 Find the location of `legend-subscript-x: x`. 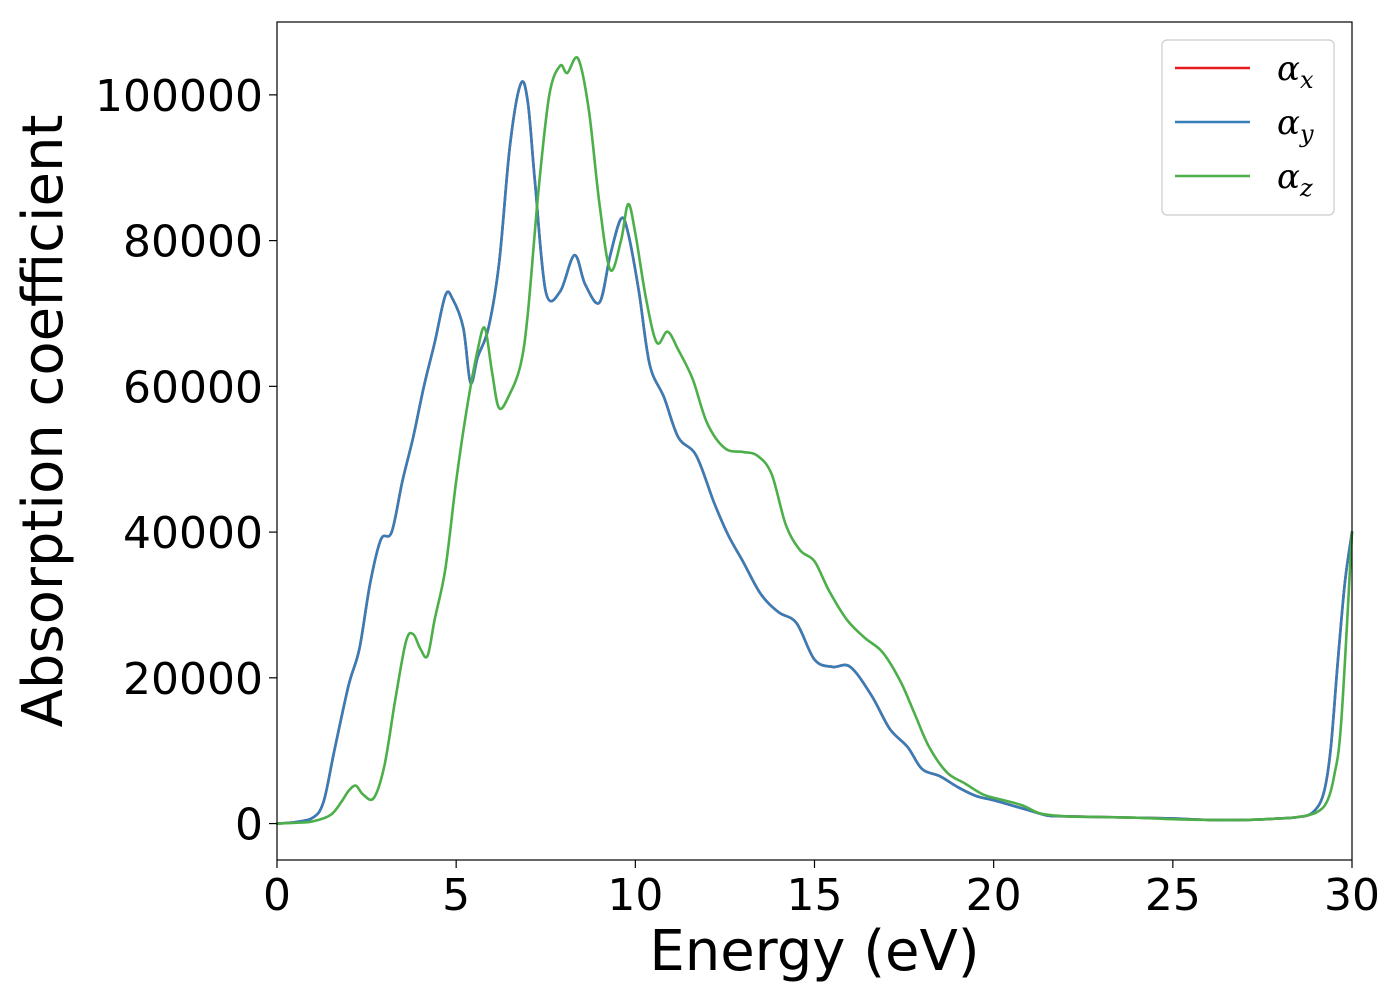

legend-subscript-x: x is located at coordinates (1307, 80).